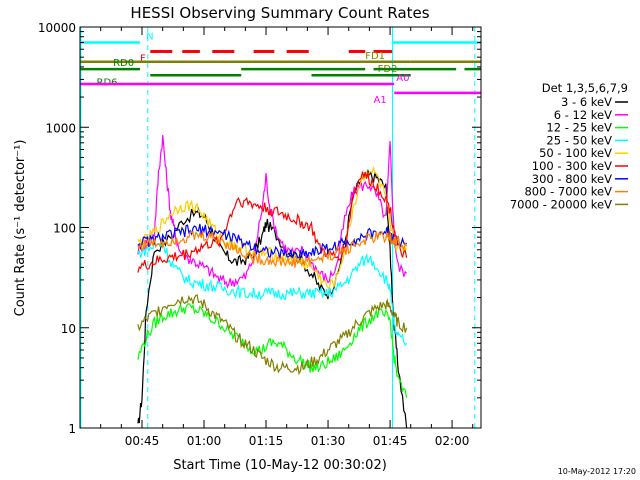  What do you see at coordinates (375, 56) in the screenshot?
I see `flag-label-fd1: FD1` at bounding box center [375, 56].